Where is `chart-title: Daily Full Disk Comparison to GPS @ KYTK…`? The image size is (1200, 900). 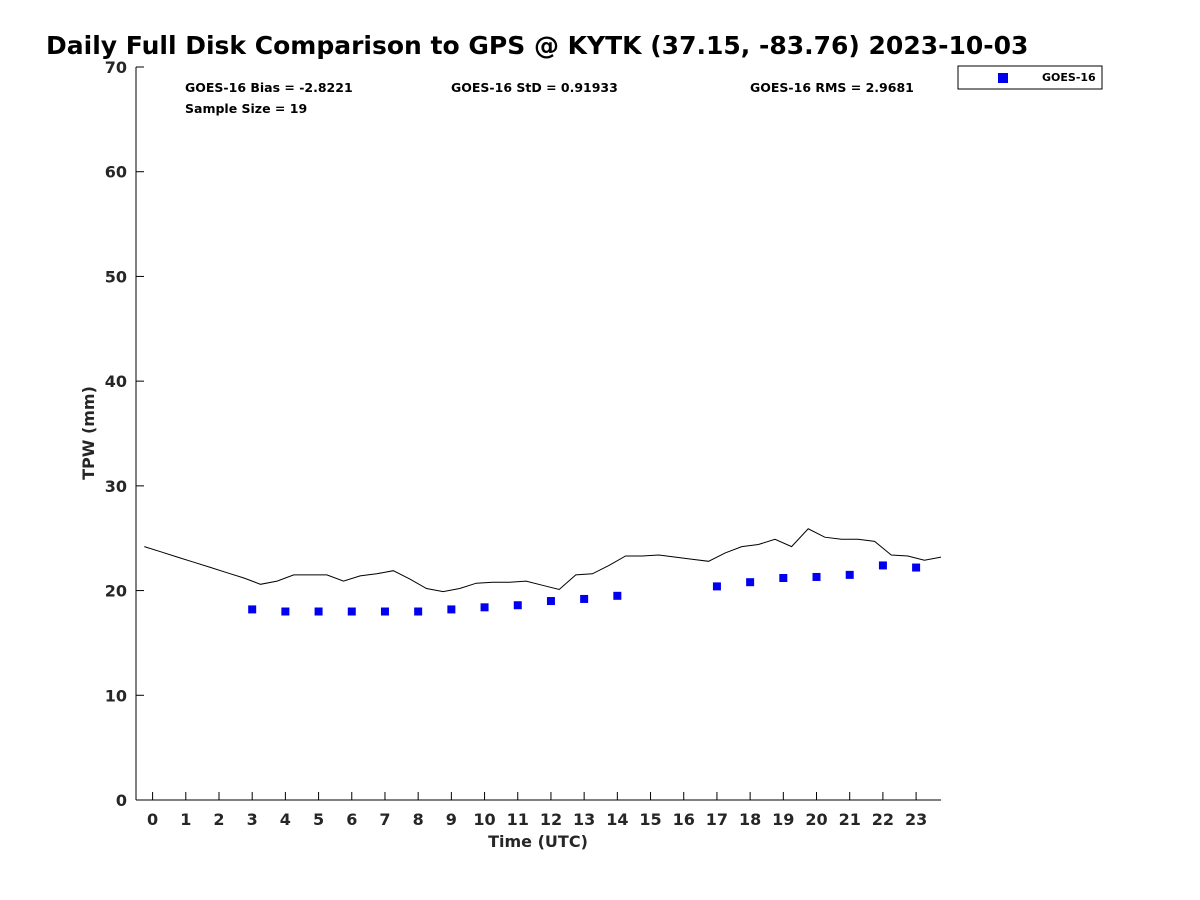 chart-title: Daily Full Disk Comparison to GPS @ KYTK… is located at coordinates (537, 45).